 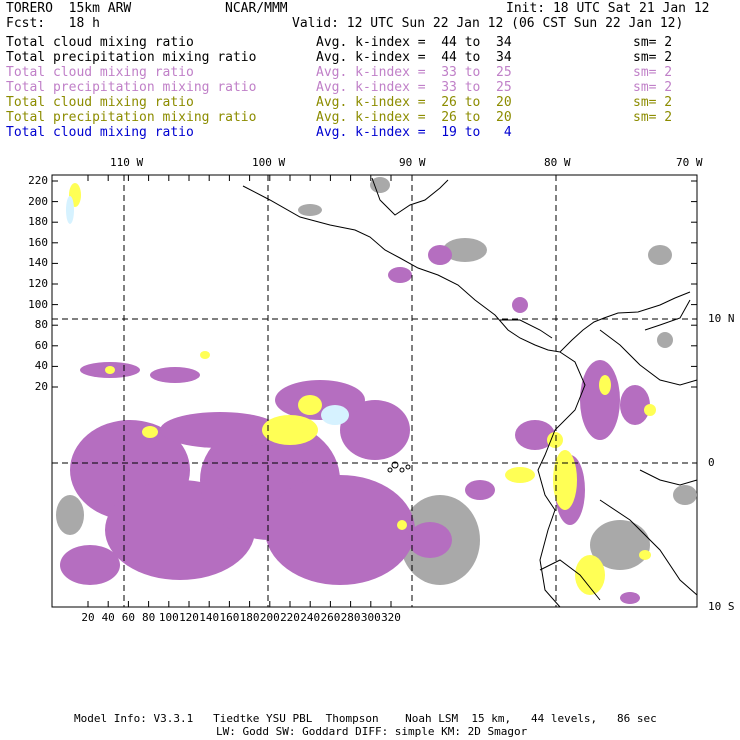 I want to click on latitude-label: 10 S, so click(x=721, y=606).